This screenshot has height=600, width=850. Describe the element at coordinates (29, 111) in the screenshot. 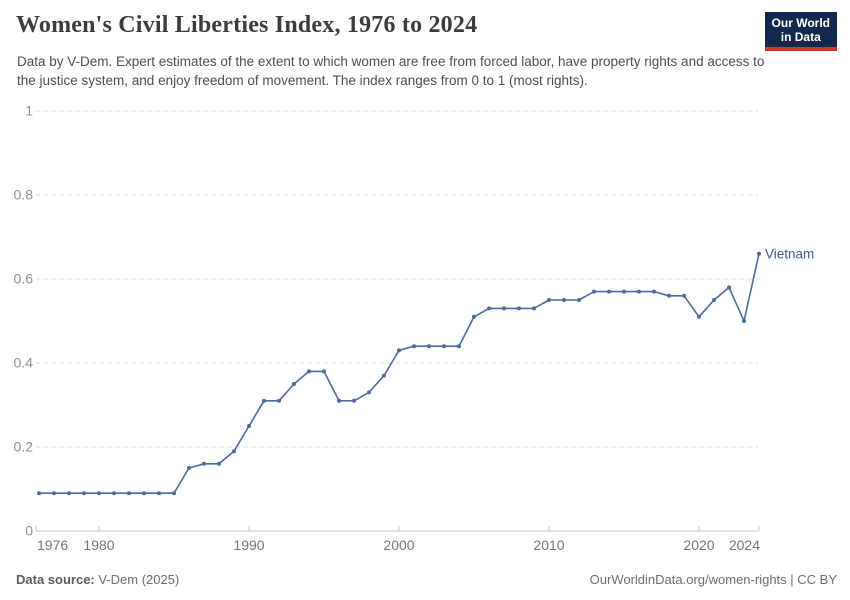

I see `y-tick-label: 1` at that location.